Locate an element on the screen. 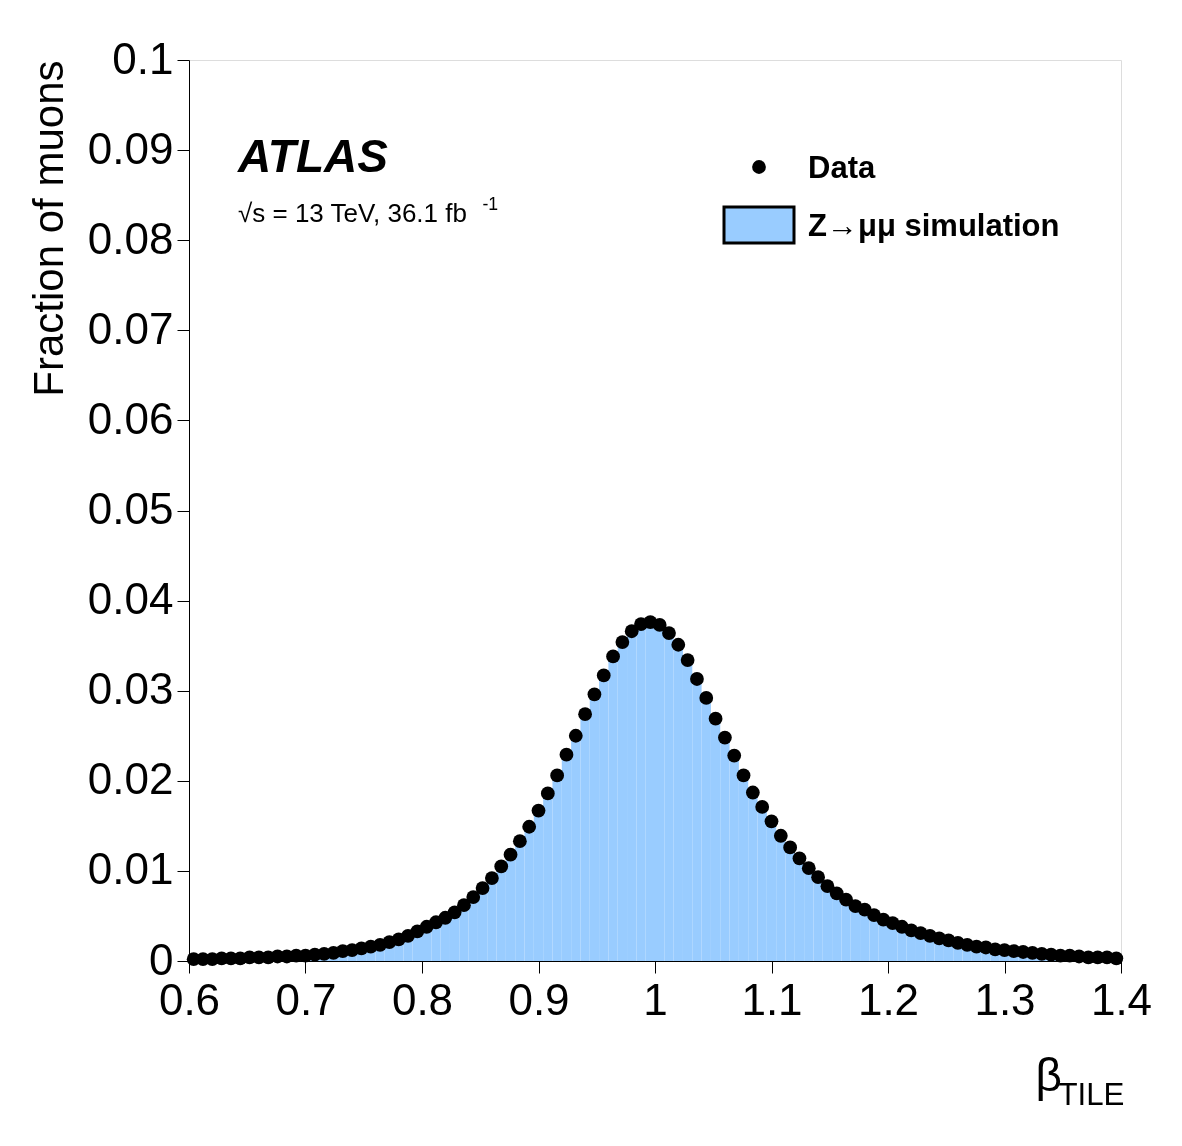 This screenshot has height=1146, width=1182. legend-label: Data is located at coordinates (842, 167).